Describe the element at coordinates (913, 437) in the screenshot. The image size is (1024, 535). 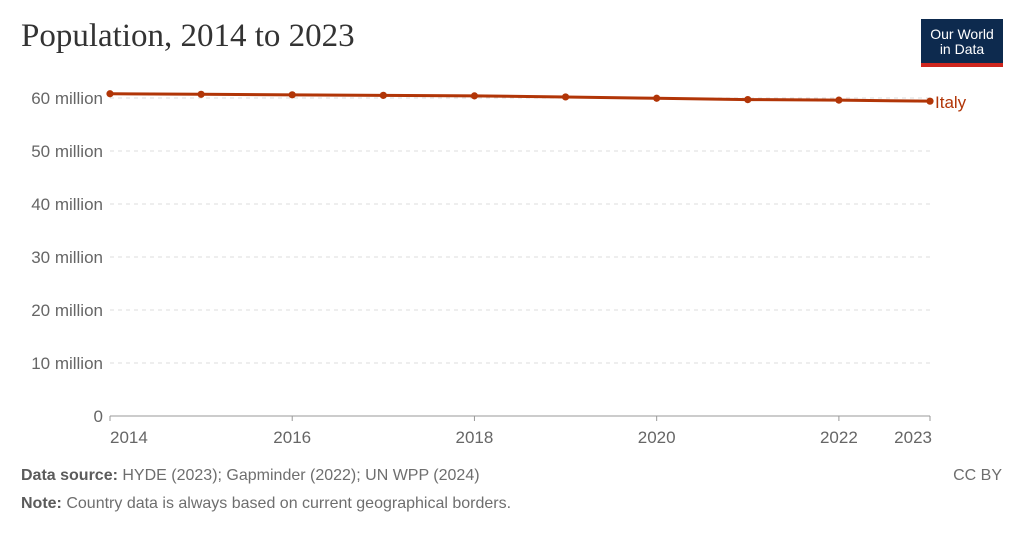
I see `x-tick-label: 2023` at that location.